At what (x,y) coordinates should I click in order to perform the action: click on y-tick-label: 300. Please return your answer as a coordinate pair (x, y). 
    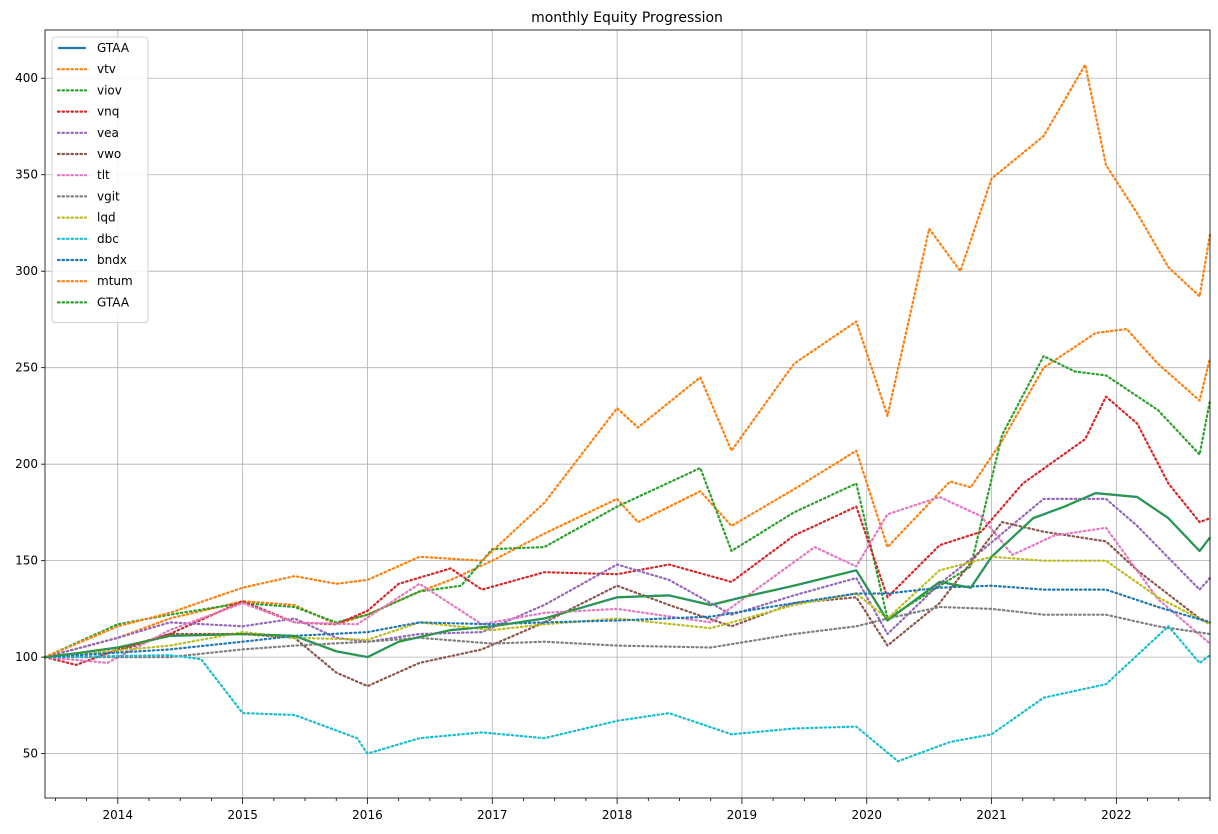
    Looking at the image, I should click on (26, 271).